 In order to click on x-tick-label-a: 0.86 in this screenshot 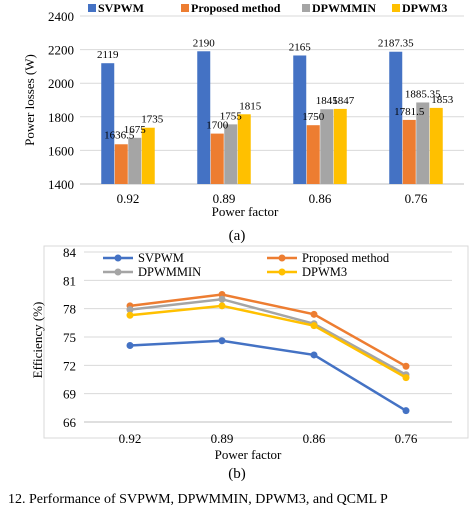, I will do `click(320, 198)`.